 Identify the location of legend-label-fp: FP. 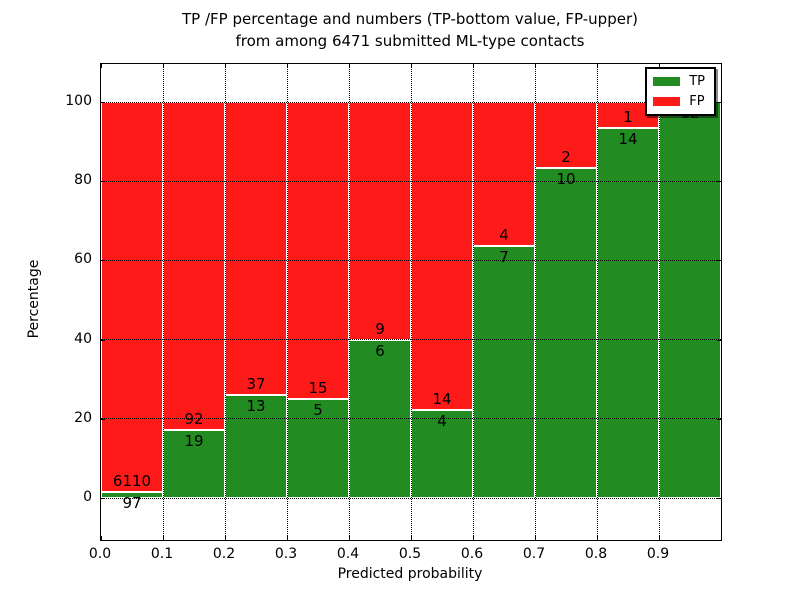
(697, 101).